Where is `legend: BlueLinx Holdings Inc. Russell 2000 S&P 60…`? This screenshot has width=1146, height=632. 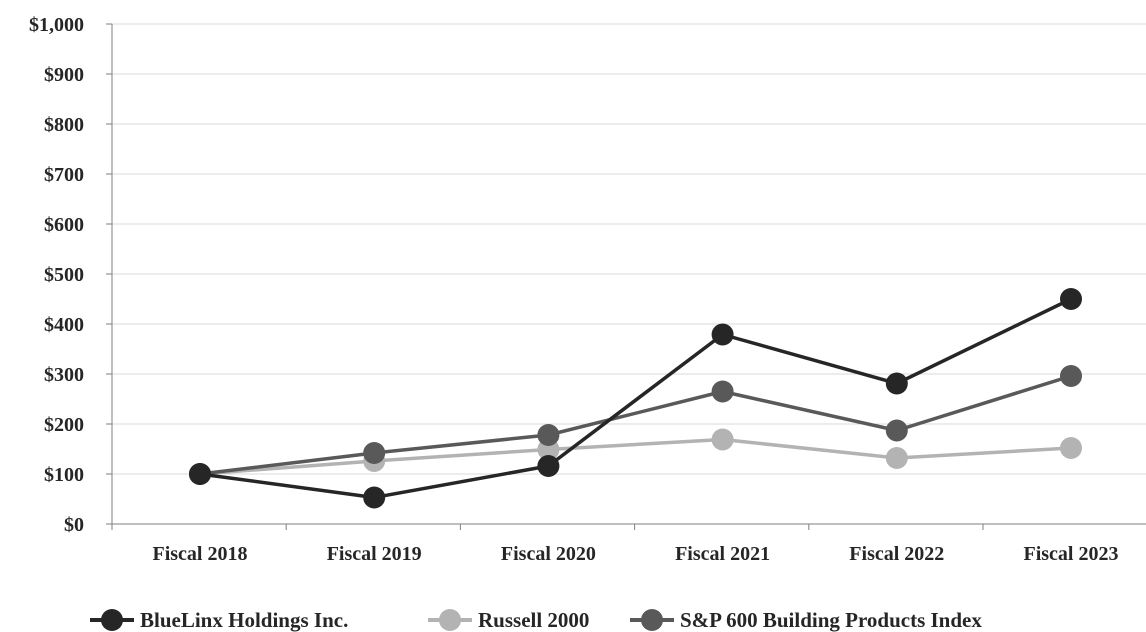 legend: BlueLinx Holdings Inc. Russell 2000 S&P 60… is located at coordinates (536, 620).